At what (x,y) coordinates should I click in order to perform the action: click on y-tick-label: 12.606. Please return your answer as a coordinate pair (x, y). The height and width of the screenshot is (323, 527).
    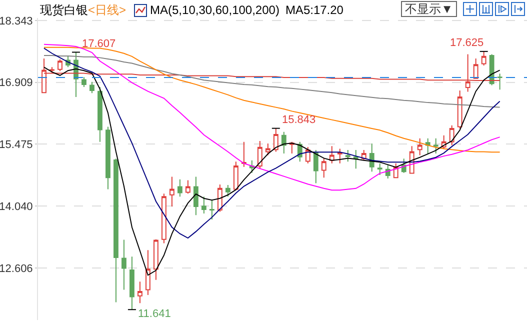
    Looking at the image, I should click on (16, 268).